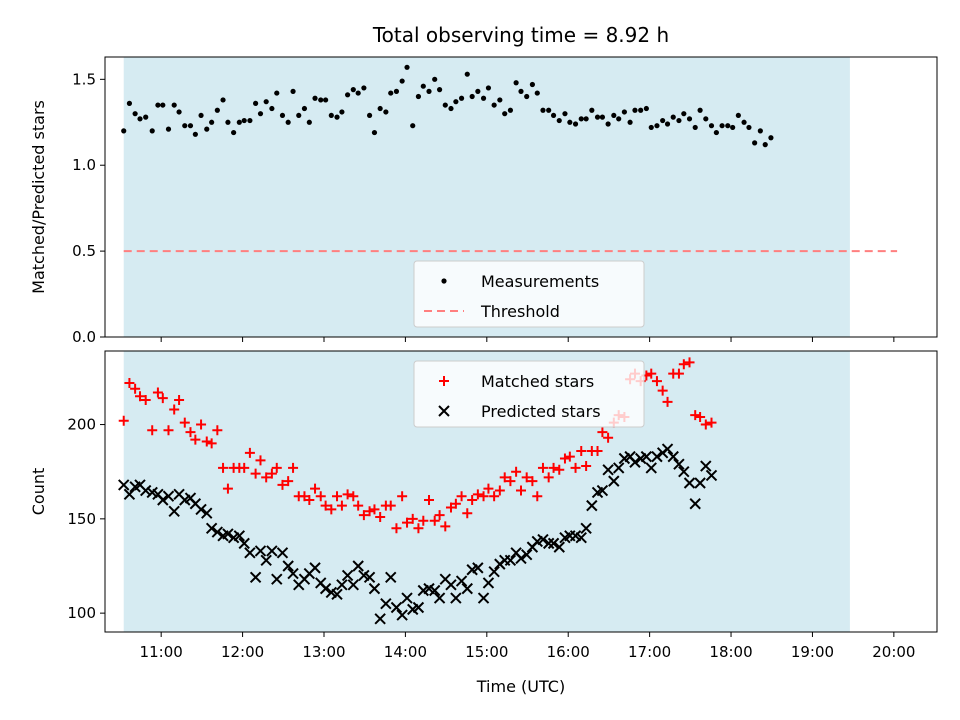  Describe the element at coordinates (84, 337) in the screenshot. I see `y-tick-label: 0.0` at that location.